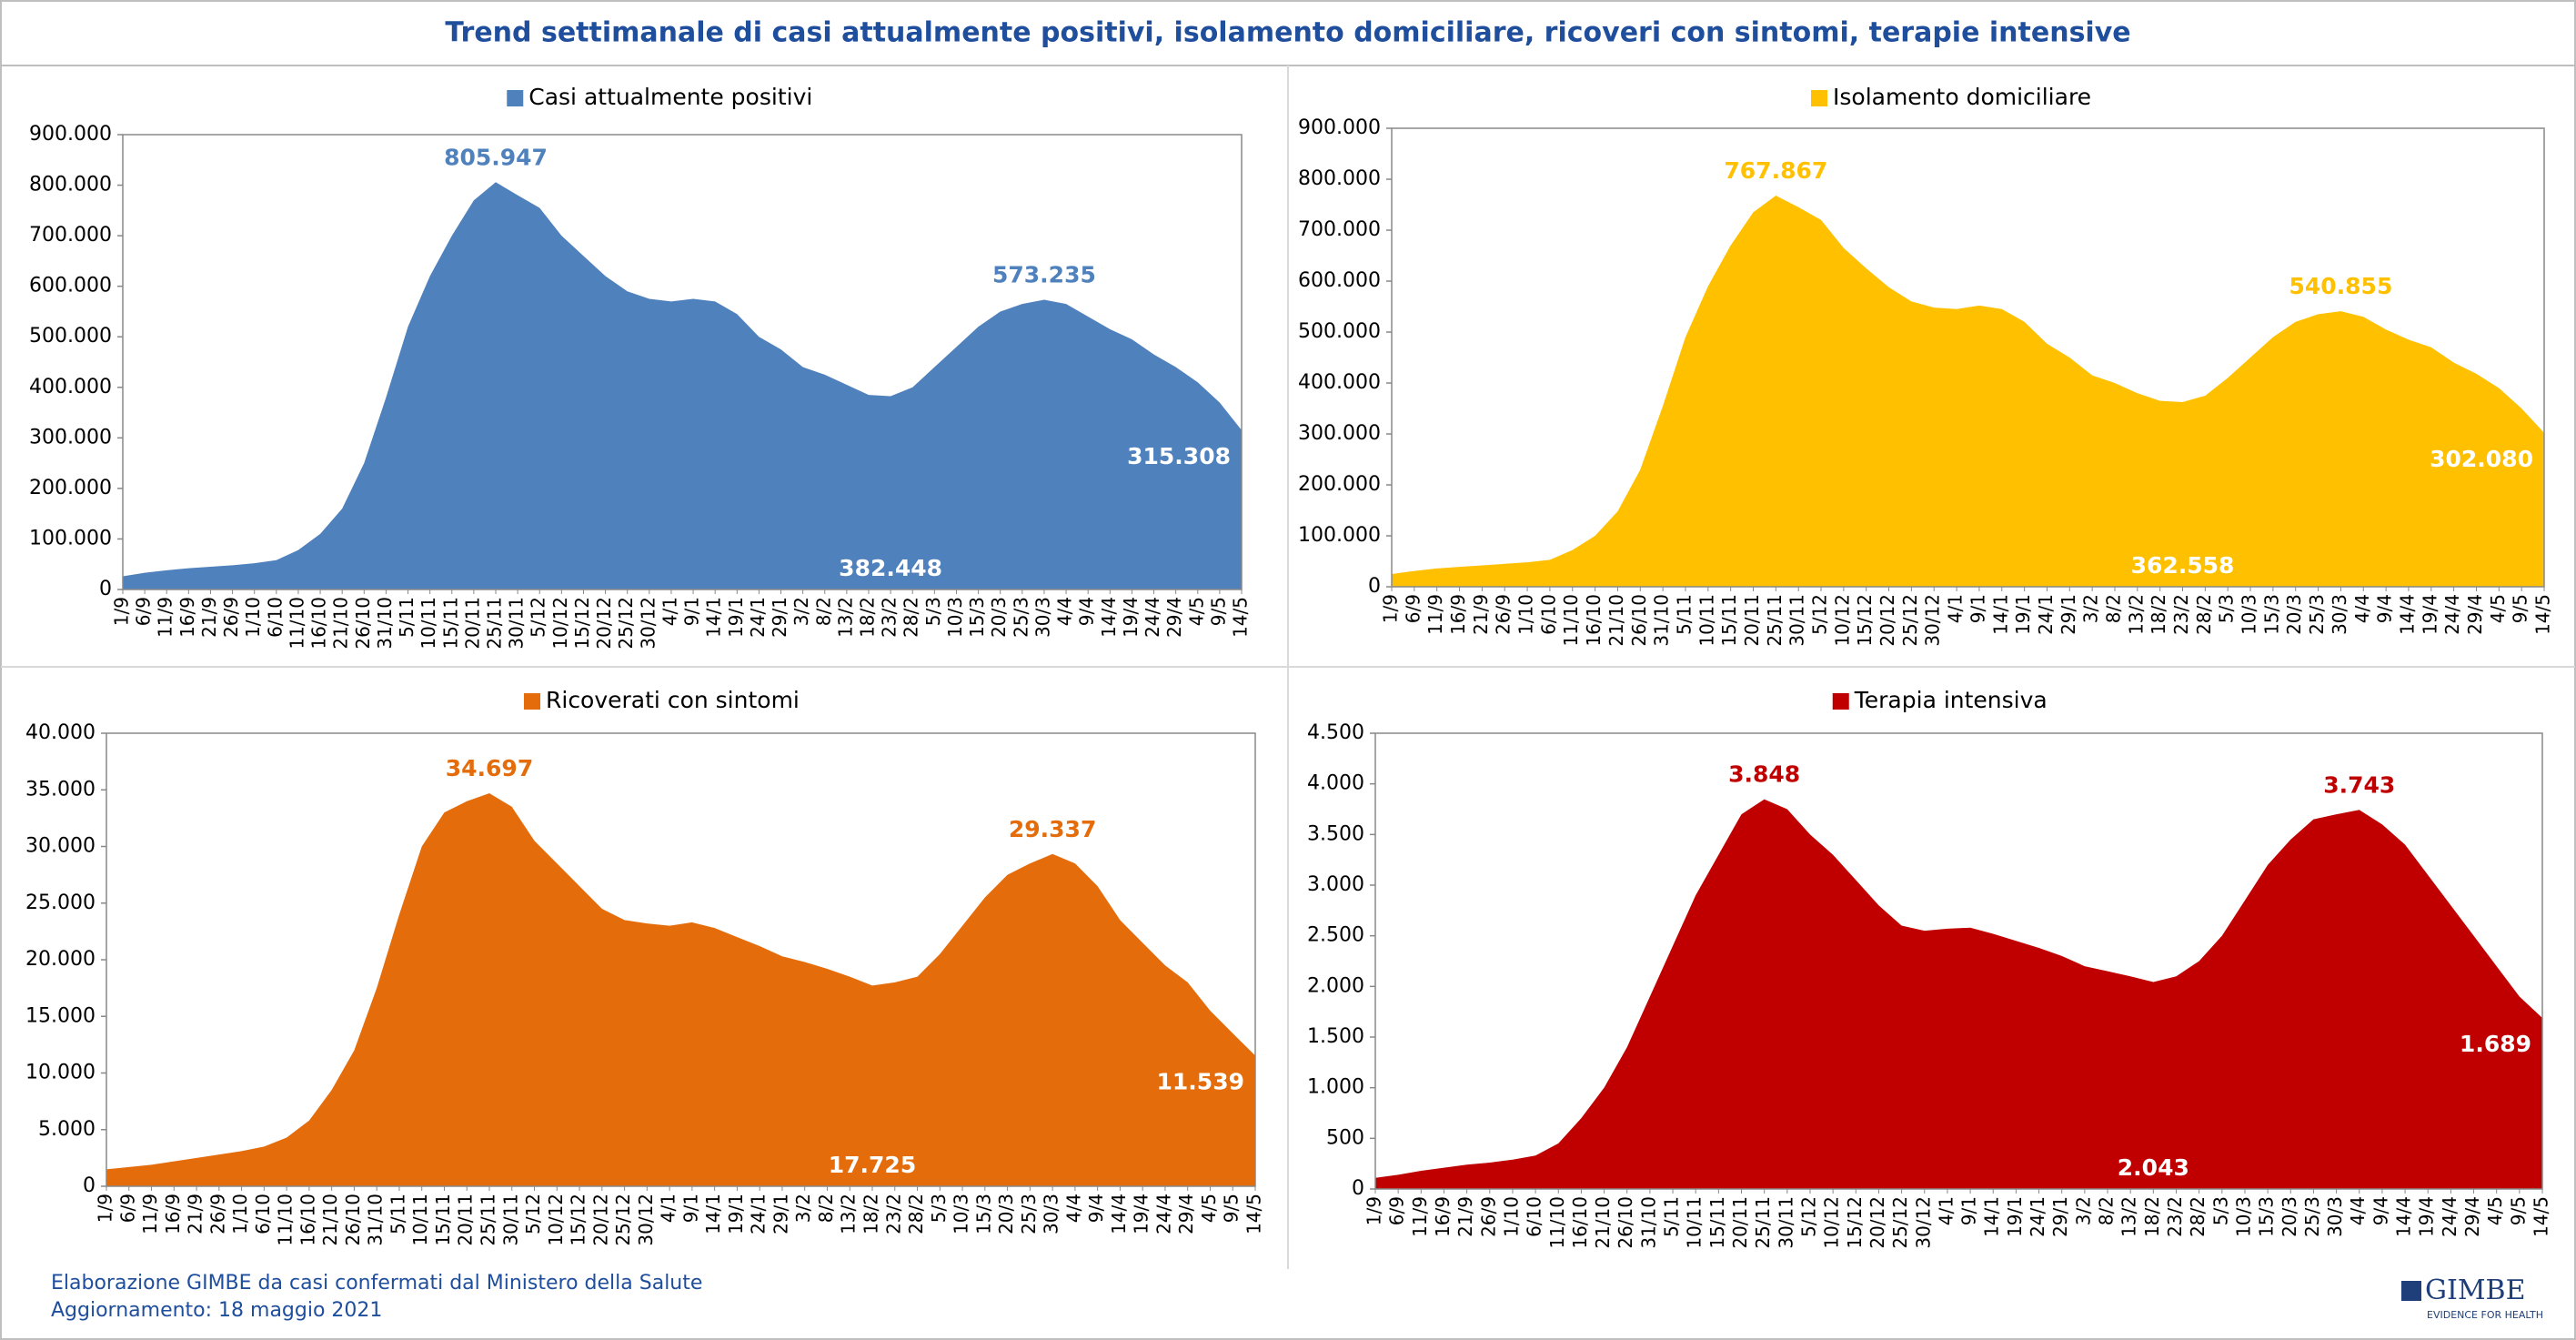 This screenshot has width=2576, height=1340. Describe the element at coordinates (1548, 614) in the screenshot. I see `x-tick-label: 6/10` at that location.